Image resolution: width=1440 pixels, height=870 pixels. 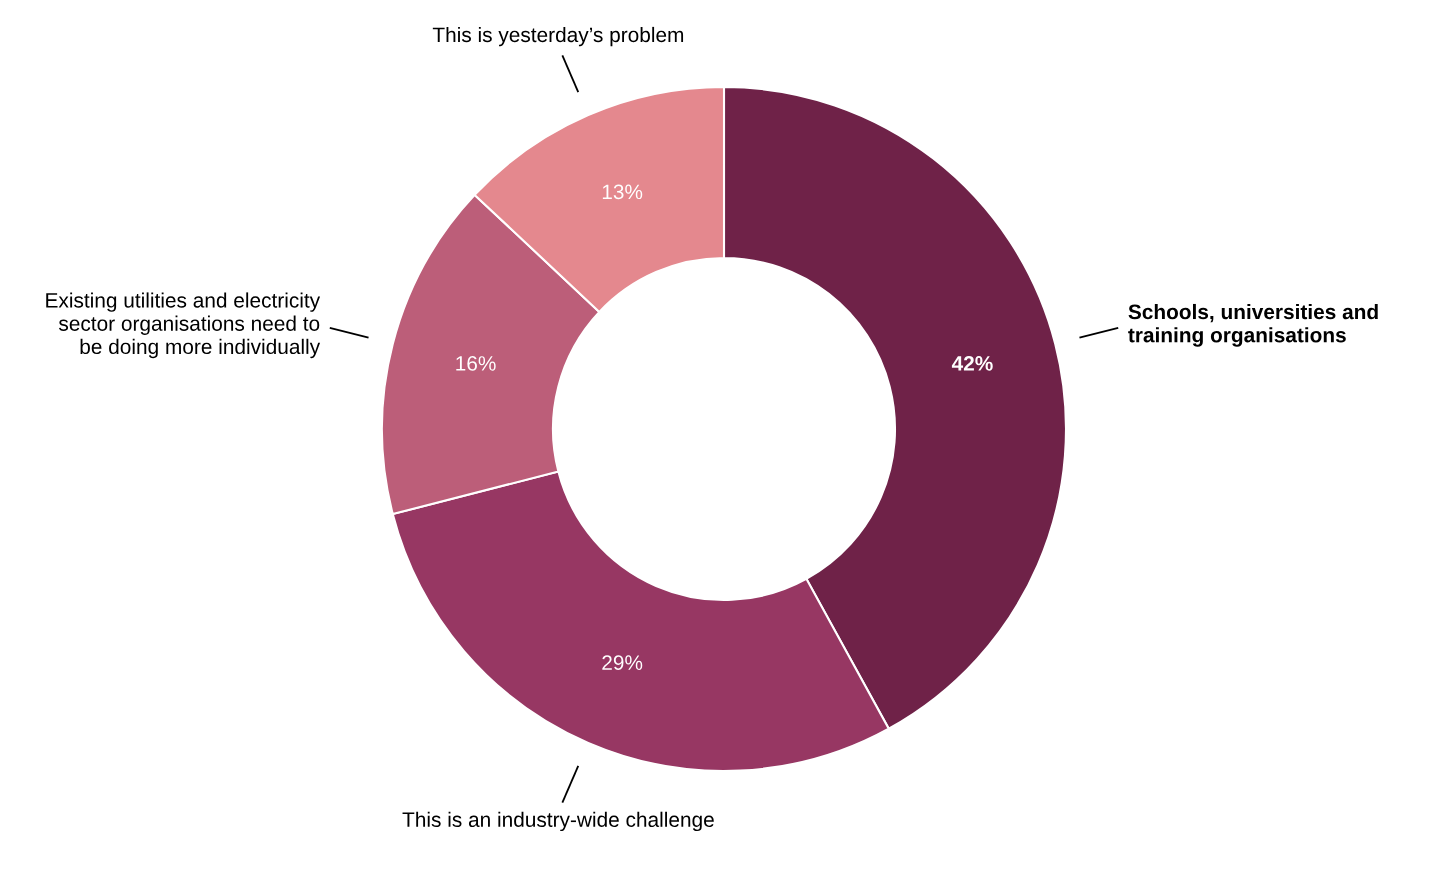 What do you see at coordinates (183, 325) in the screenshot?
I see `slice-label: Existing utilities and electricity sector organisations need to be doing more individually` at bounding box center [183, 325].